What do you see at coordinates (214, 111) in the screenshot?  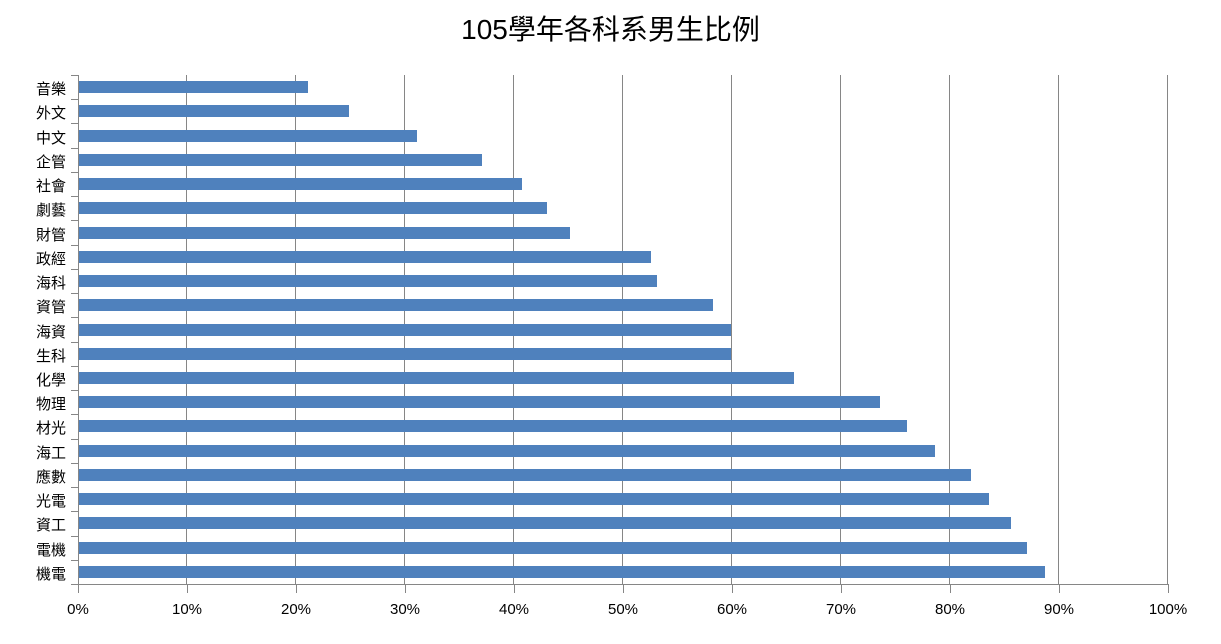 I see `bar-外文` at bounding box center [214, 111].